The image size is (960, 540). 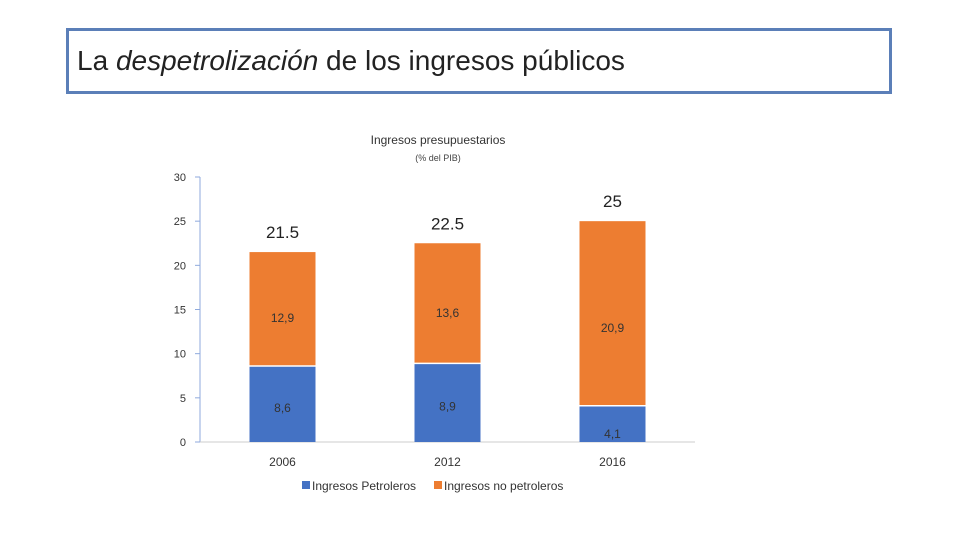 I want to click on chart-title: Ingresos presupuestarios, so click(x=438, y=140).